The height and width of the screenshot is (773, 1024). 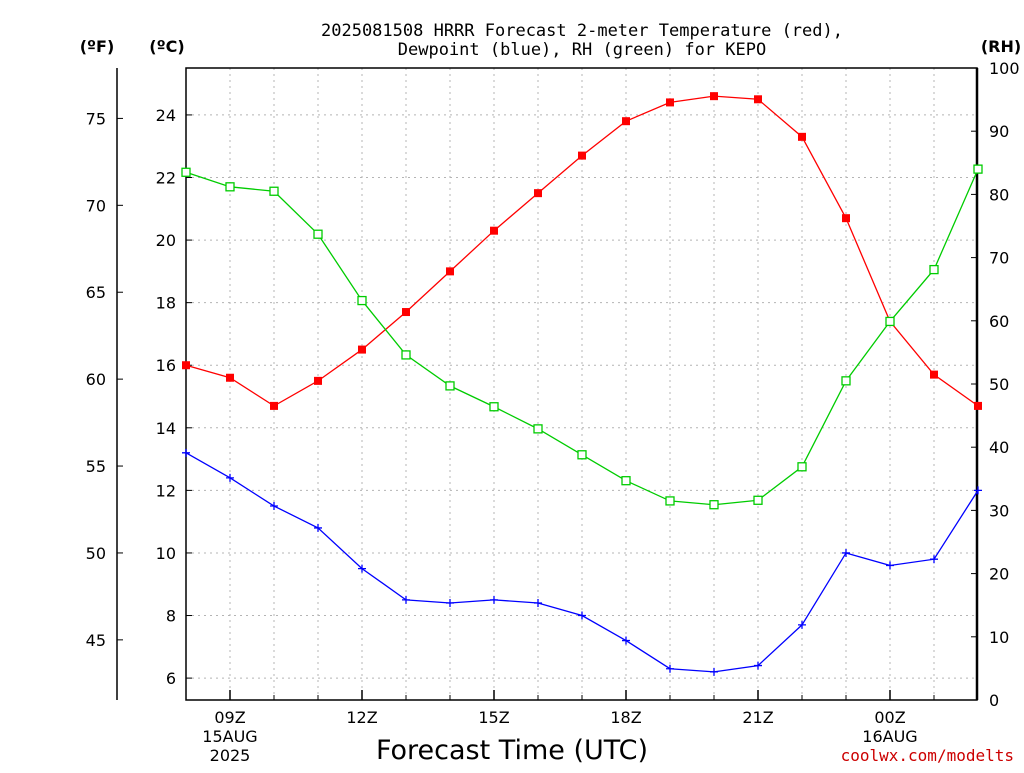 What do you see at coordinates (625, 717) in the screenshot?
I see `x-tick-label: 18Z` at bounding box center [625, 717].